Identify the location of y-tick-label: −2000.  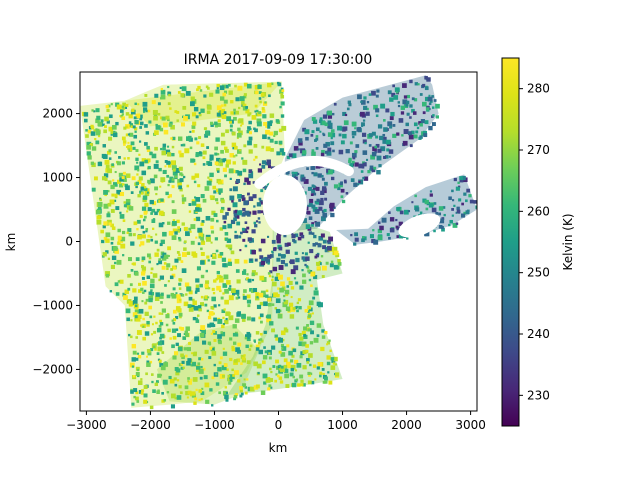
(52, 369).